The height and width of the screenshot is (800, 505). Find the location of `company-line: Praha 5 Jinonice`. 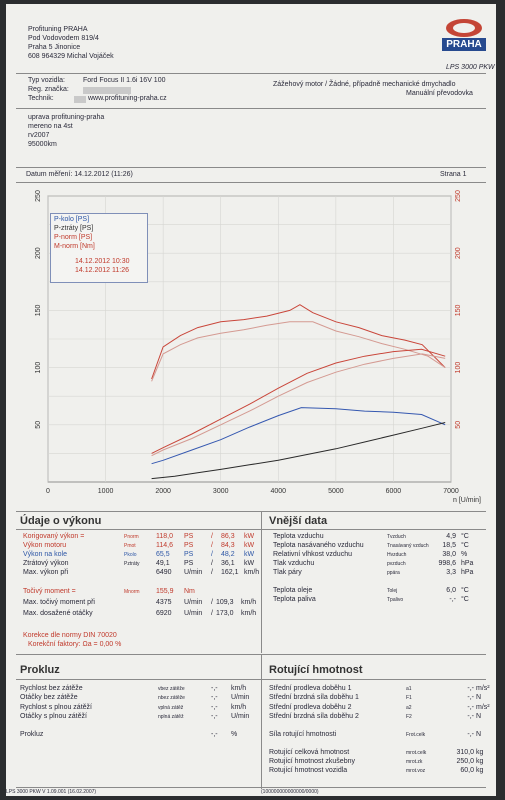

company-line: Praha 5 Jinonice is located at coordinates (54, 47).